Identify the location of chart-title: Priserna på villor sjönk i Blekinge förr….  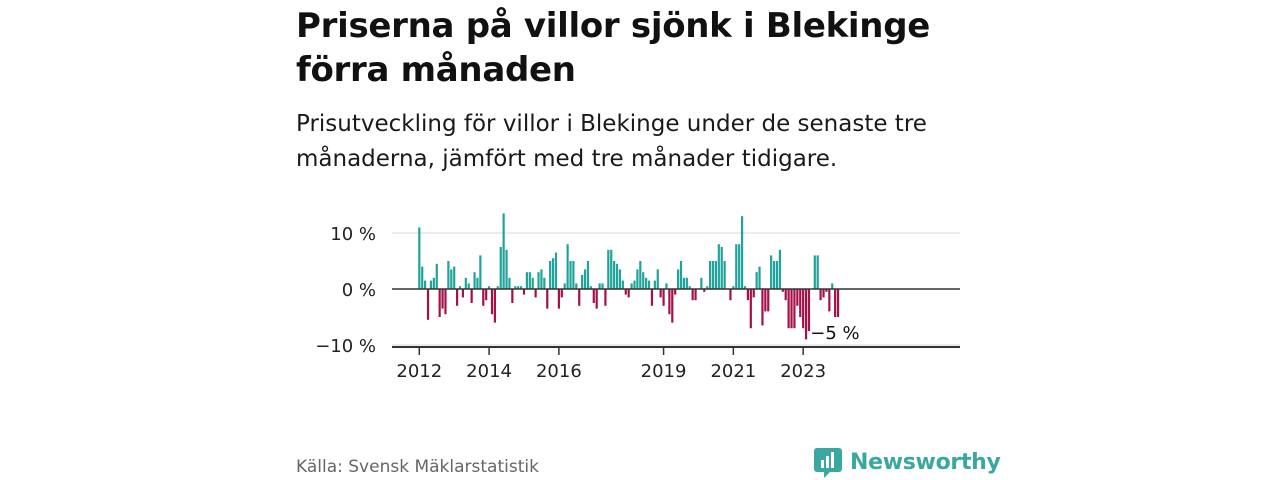
(613, 48).